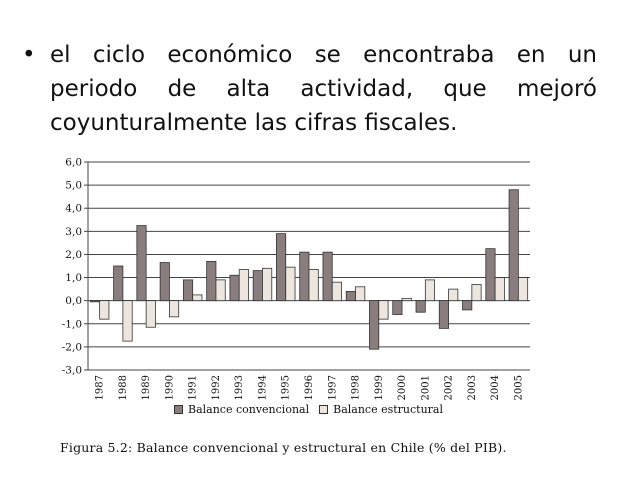 Image resolution: width=638 pixels, height=478 pixels. I want to click on x-tick-label: 1995, so click(286, 387).